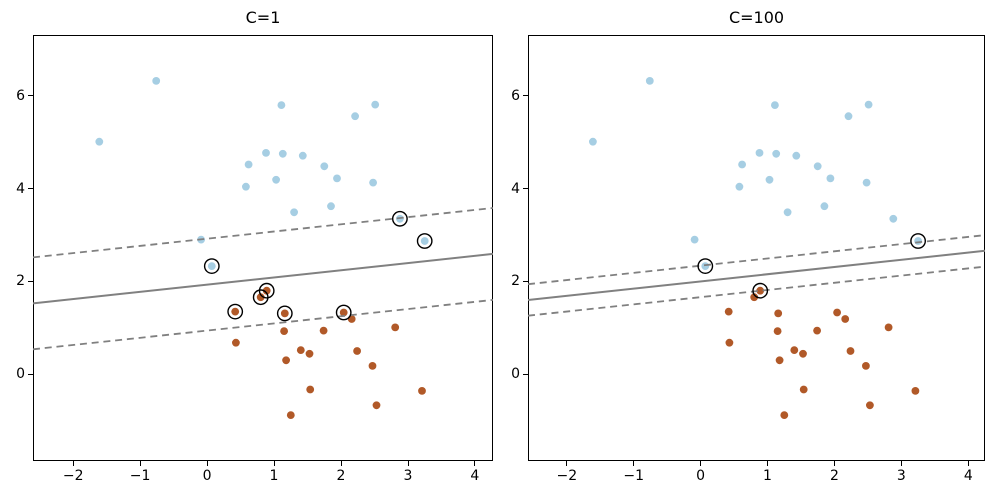  I want to click on y-tick-label: 4, so click(515, 188).